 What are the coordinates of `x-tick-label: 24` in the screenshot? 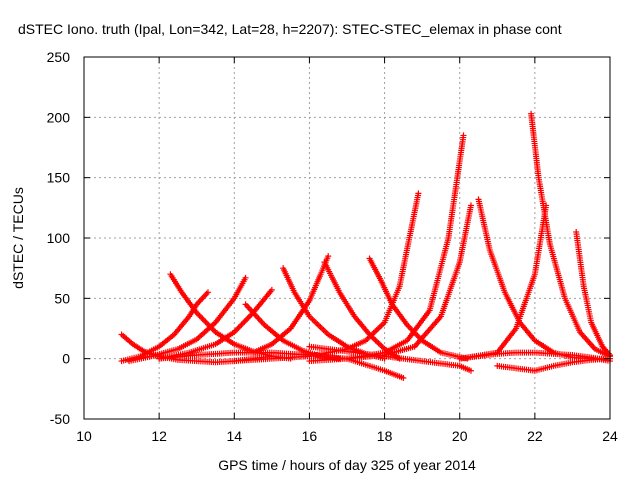 It's located at (610, 436).